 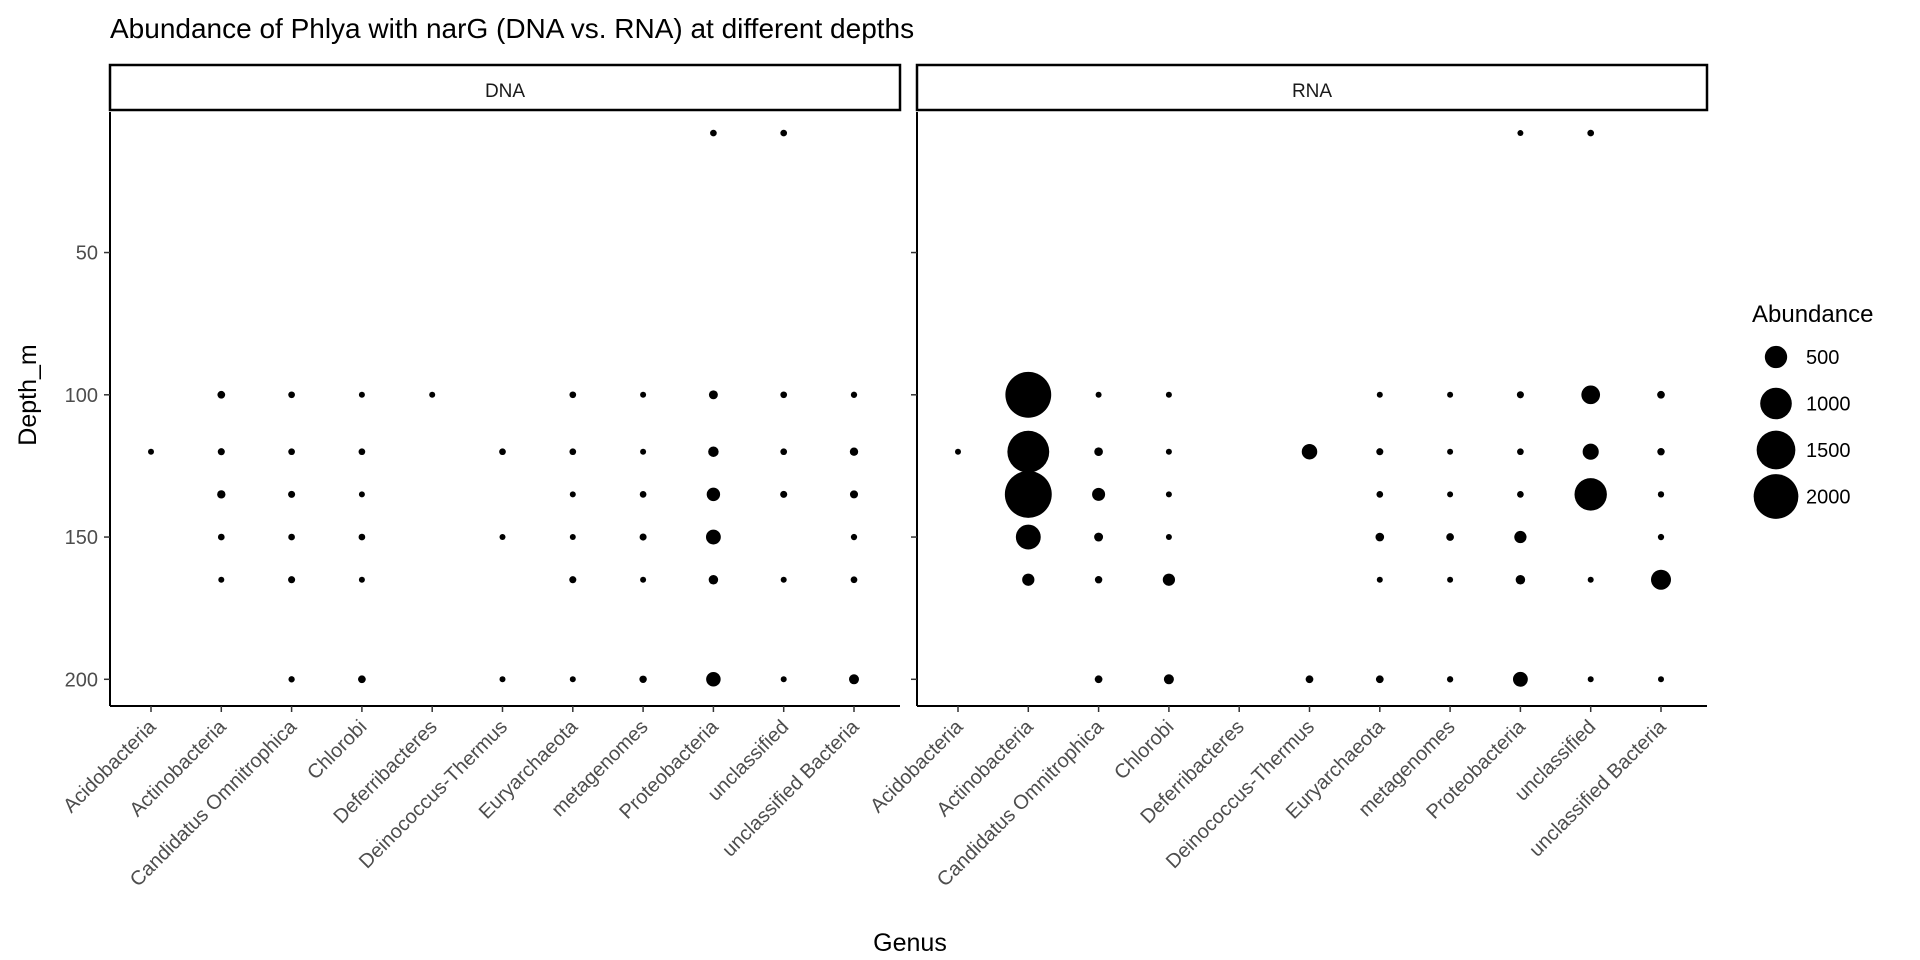 I want to click on y-tick-label: 100, so click(x=81, y=396).